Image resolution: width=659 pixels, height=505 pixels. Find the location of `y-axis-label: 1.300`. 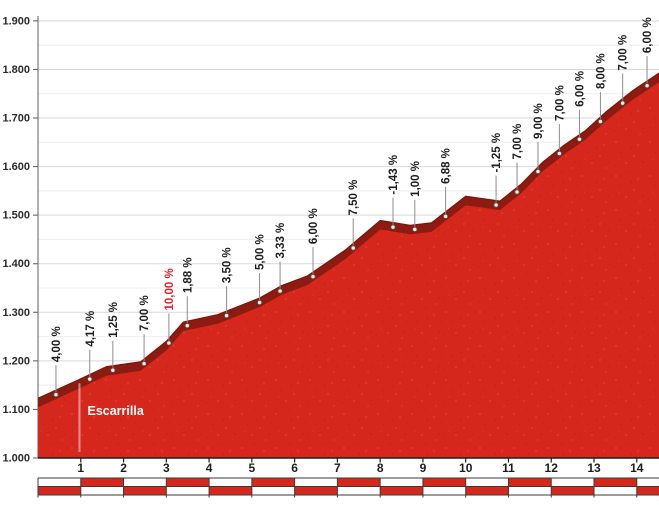

y-axis-label: 1.300 is located at coordinates (16, 313).